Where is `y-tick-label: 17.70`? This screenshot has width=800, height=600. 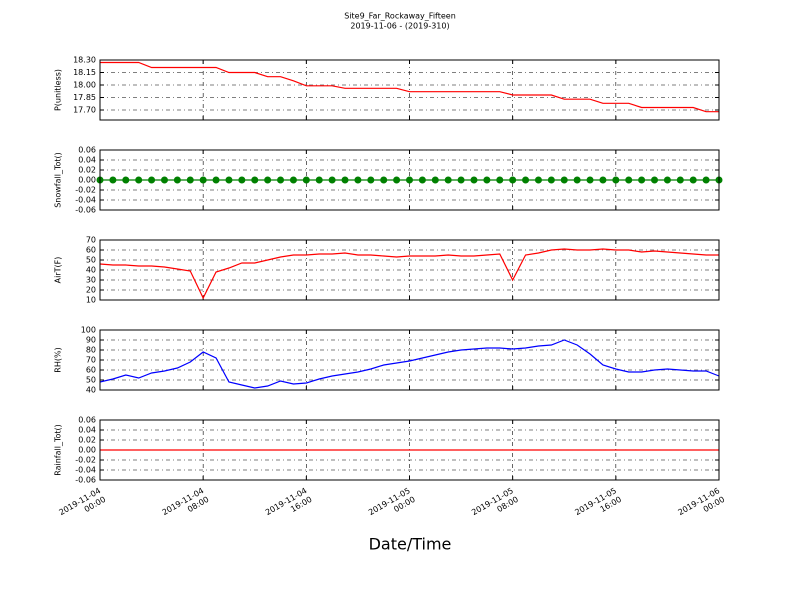
y-tick-label: 17.70 is located at coordinates (84, 110).